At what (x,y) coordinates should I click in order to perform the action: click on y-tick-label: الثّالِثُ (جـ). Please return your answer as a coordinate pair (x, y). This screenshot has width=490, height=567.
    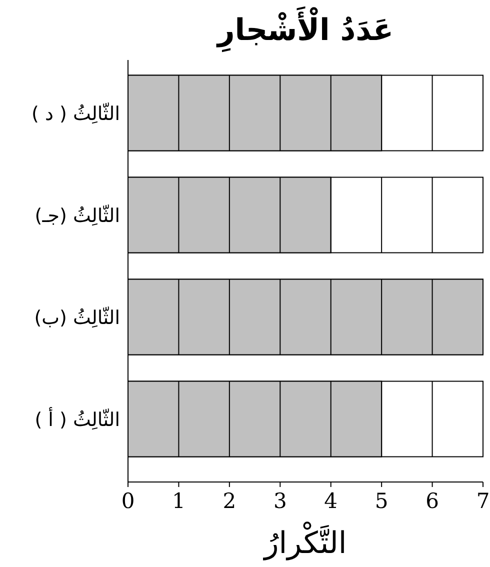
    Looking at the image, I should click on (77, 215).